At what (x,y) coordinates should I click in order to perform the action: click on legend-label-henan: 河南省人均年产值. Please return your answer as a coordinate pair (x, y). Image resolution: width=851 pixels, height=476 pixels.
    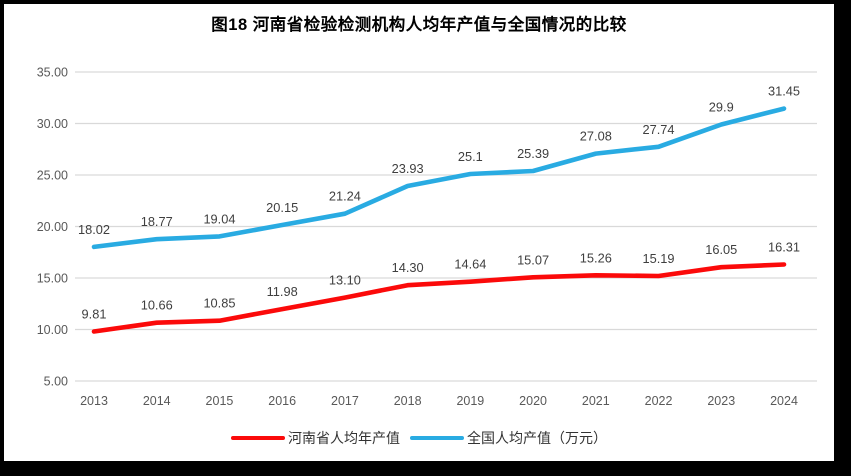
    Looking at the image, I should click on (344, 438).